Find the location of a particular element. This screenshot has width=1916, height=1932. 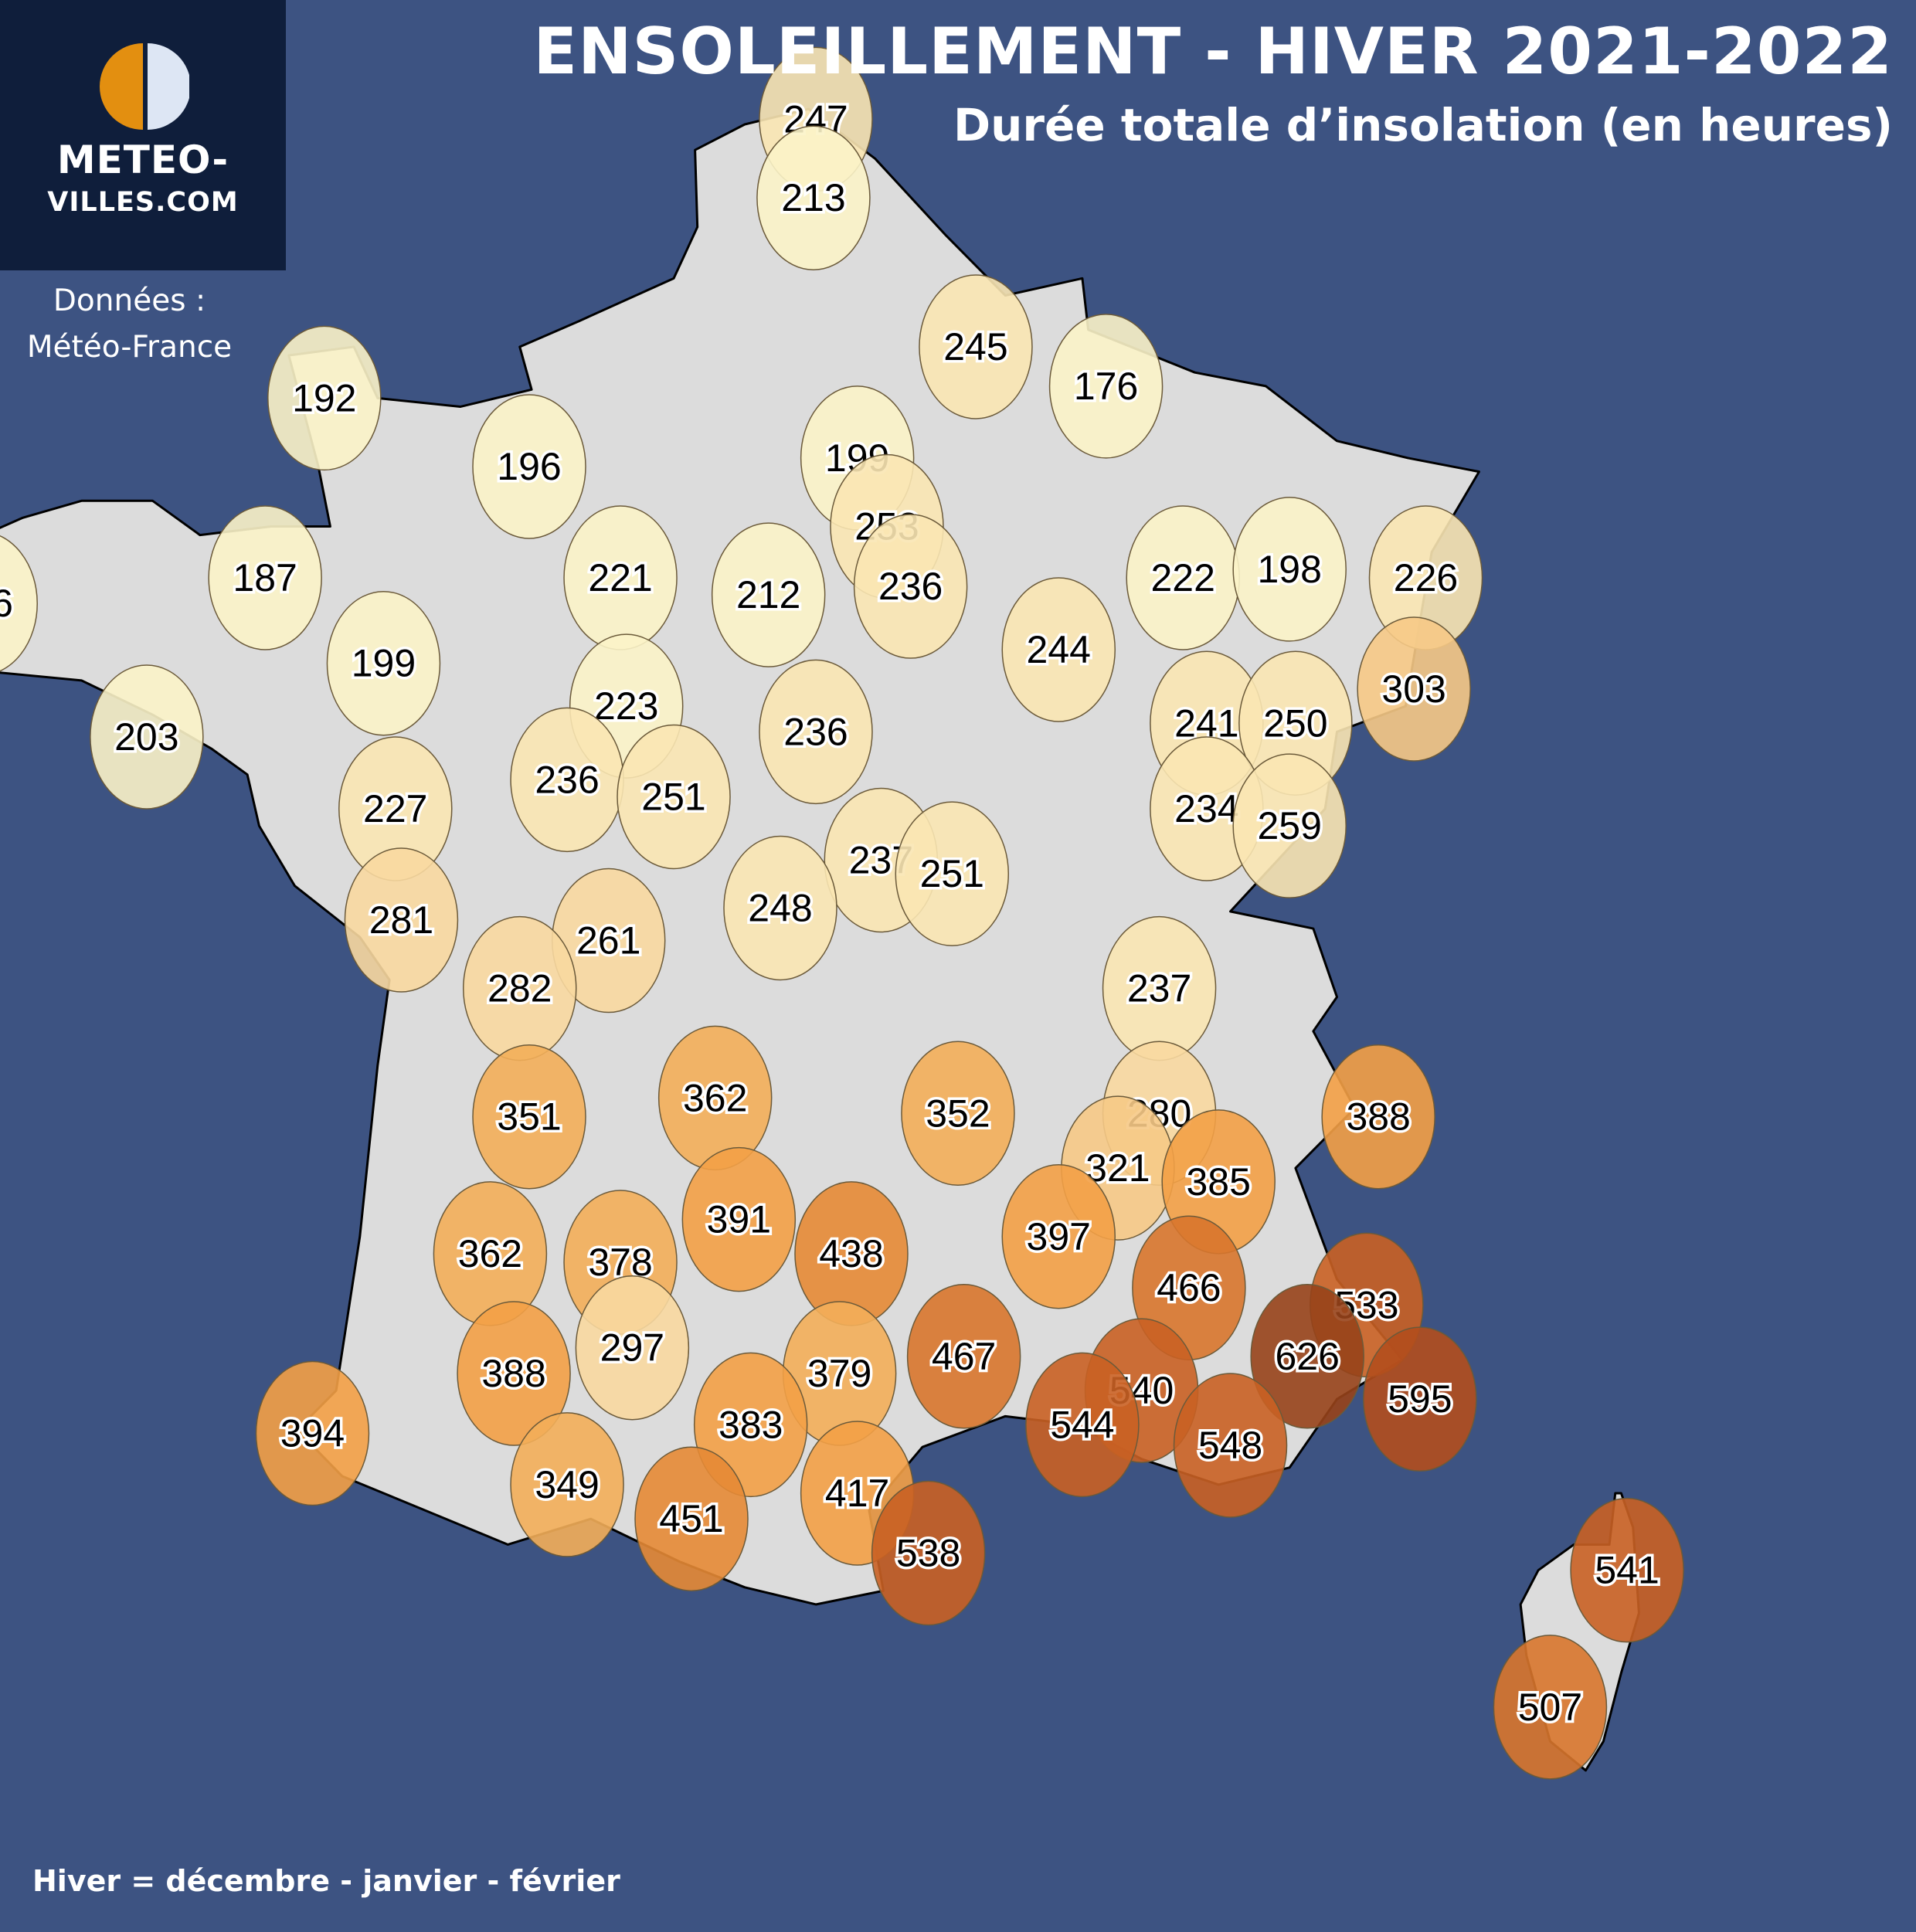

station-value: 187 is located at coordinates (265, 578).